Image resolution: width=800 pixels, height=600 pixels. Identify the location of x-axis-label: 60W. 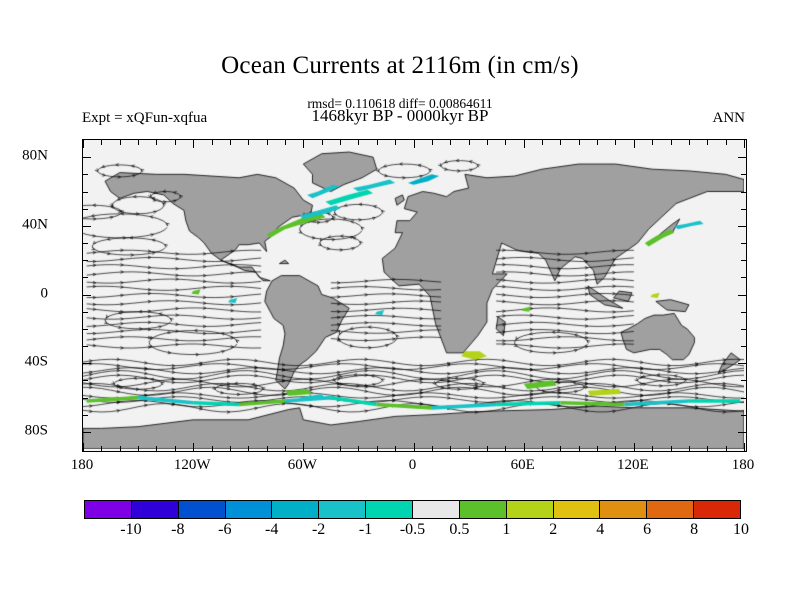
(302, 465).